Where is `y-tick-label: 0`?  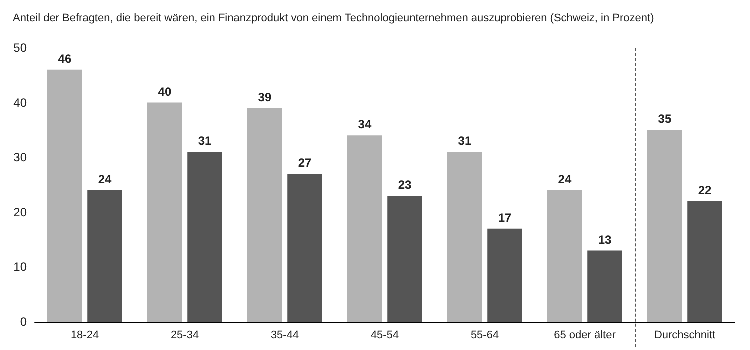
y-tick-label: 0 is located at coordinates (24, 322).